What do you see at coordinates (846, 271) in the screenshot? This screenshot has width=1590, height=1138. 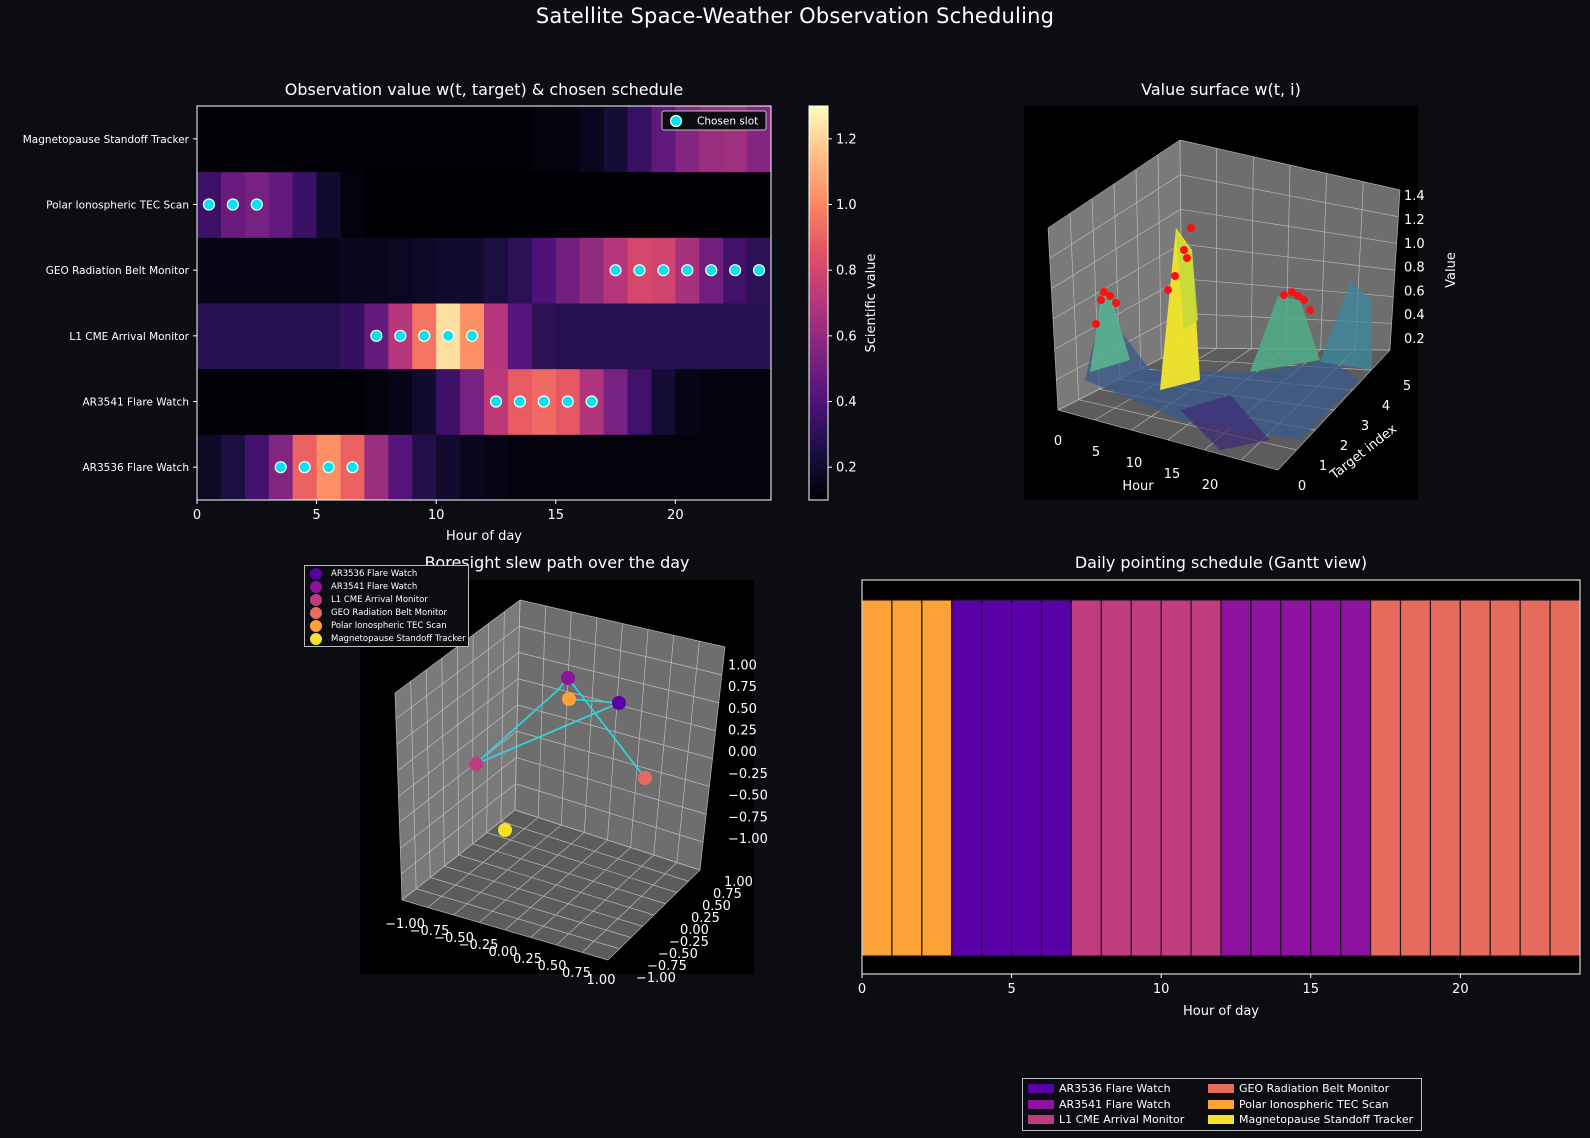 I see `colorbar-tick-label: 0.8` at bounding box center [846, 271].